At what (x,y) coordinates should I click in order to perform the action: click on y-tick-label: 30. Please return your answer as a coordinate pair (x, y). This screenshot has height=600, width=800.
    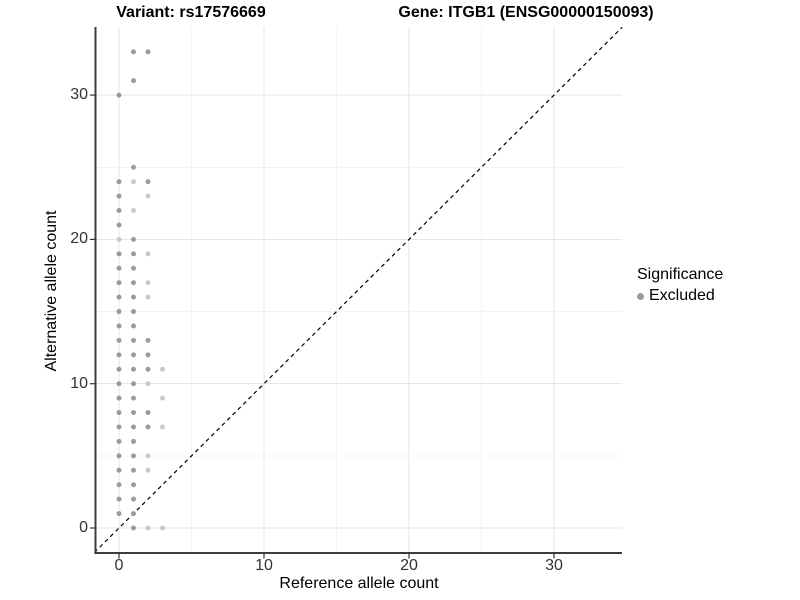
    Looking at the image, I should click on (79, 95).